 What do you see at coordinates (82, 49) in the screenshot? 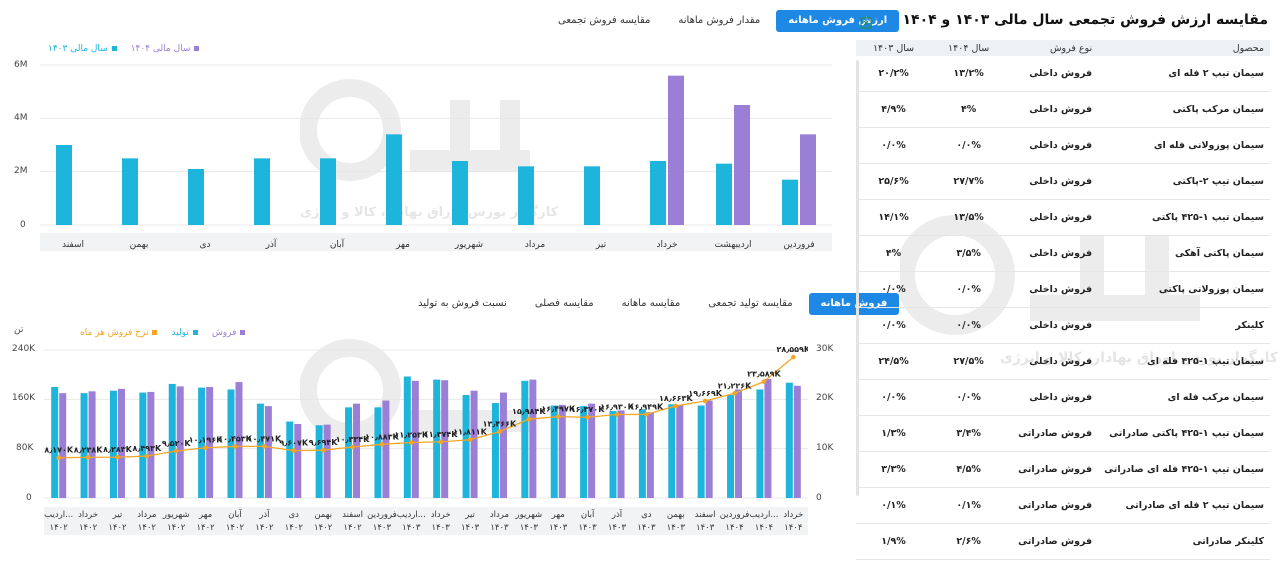
I see `legend-item-1403: سال مالی ۱۴۰۳` at bounding box center [82, 49].